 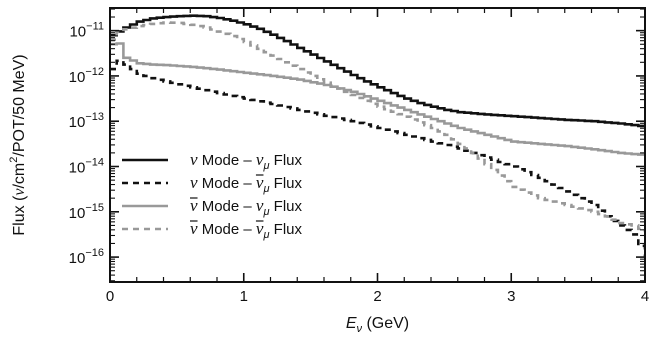 What do you see at coordinates (246, 184) in the screenshot?
I see `legend-label-2: ν Mode – νμ Flux` at bounding box center [246, 184].